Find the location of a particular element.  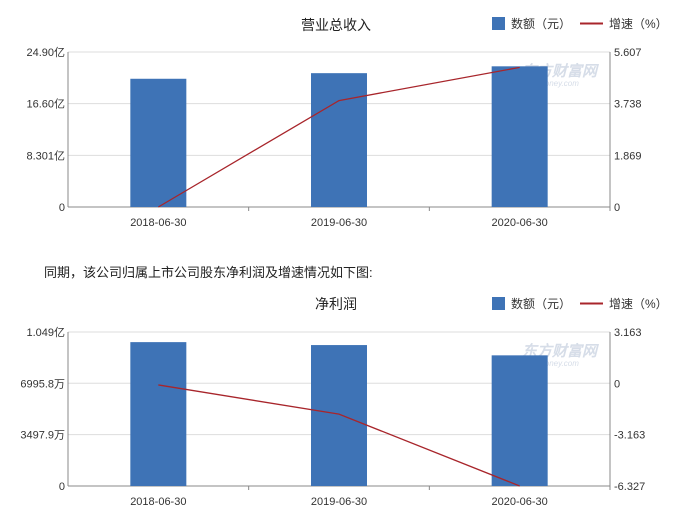

revenue-x-tick-label: 2019-06-30 is located at coordinates (339, 223).